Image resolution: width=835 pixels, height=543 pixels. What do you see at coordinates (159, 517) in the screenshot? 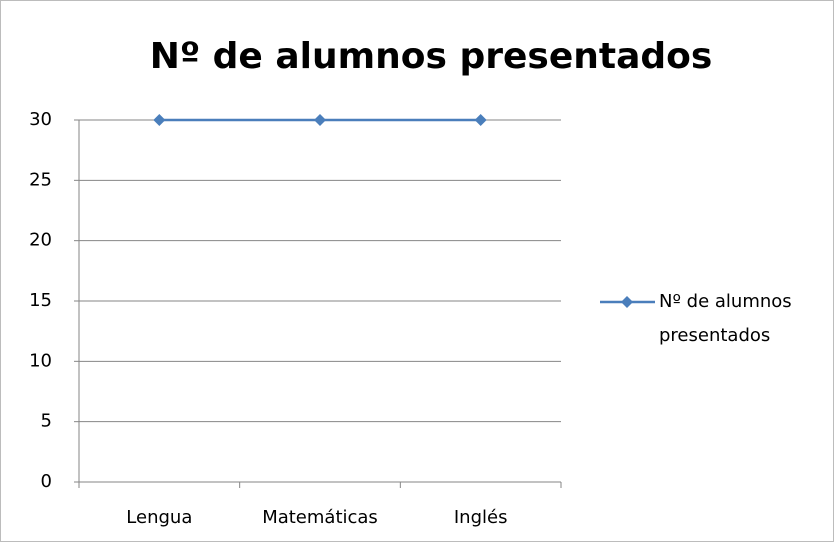
I see `x-tick-label: Lengua` at bounding box center [159, 517].